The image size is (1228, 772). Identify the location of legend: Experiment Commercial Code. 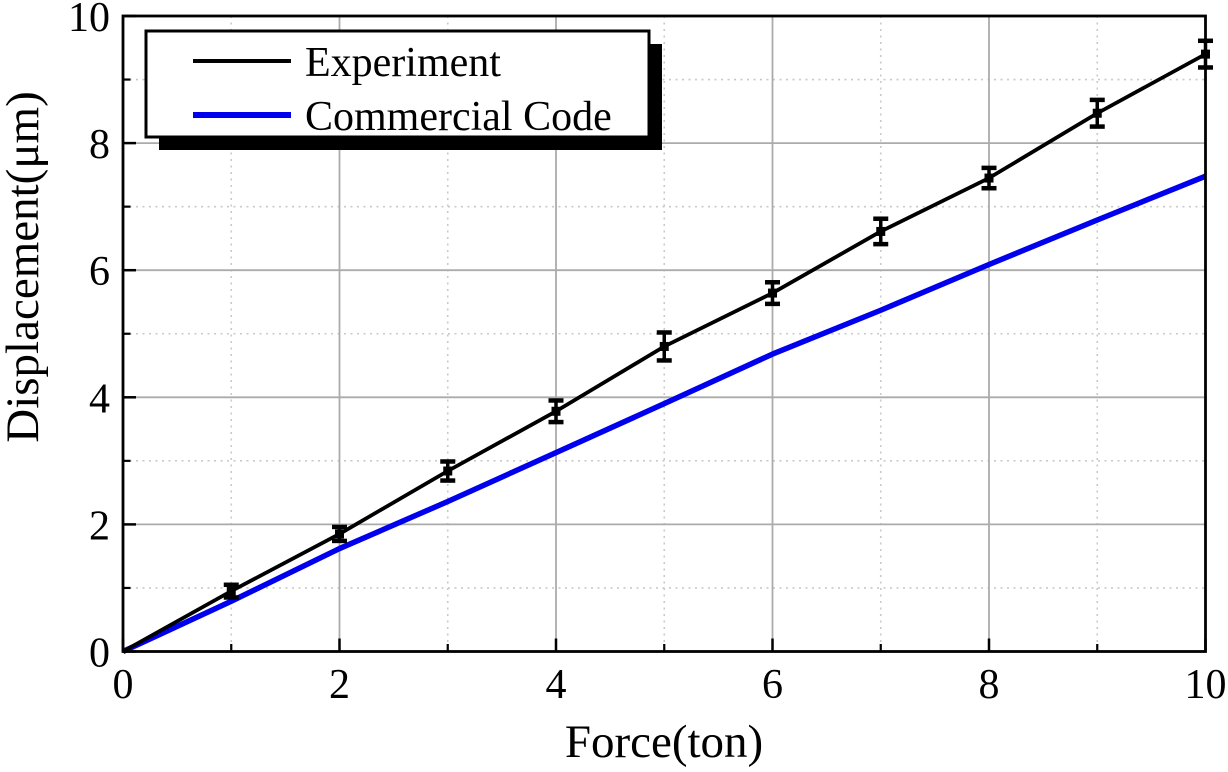
(403, 89).